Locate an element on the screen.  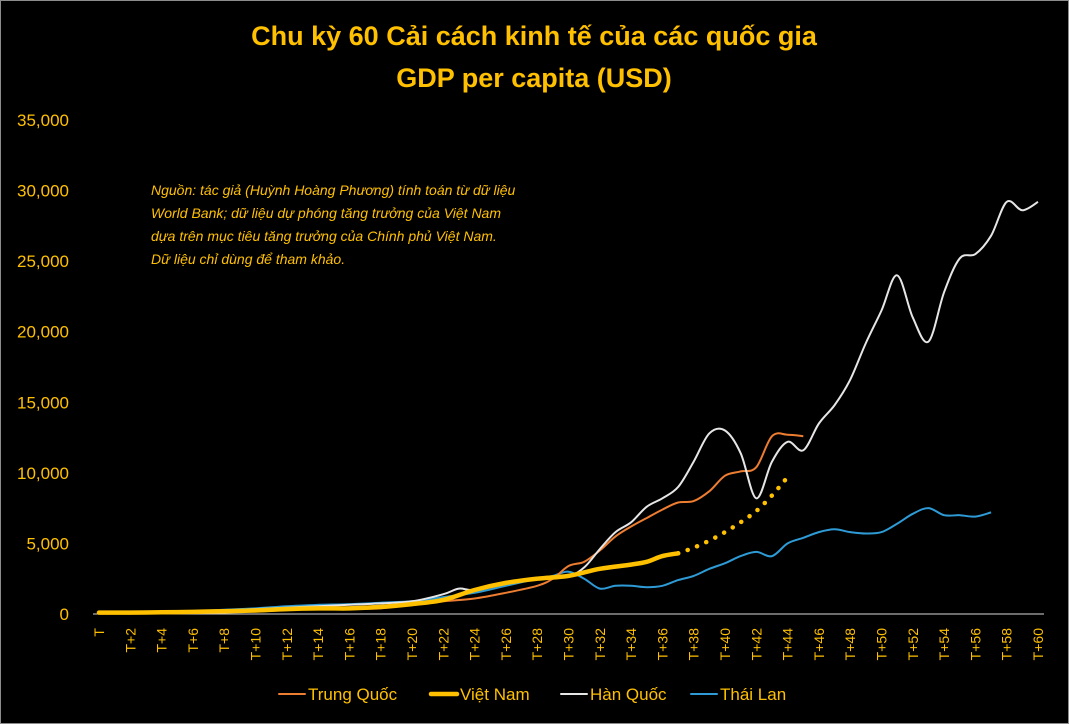
x-tick-label: T+42 is located at coordinates (756, 644).